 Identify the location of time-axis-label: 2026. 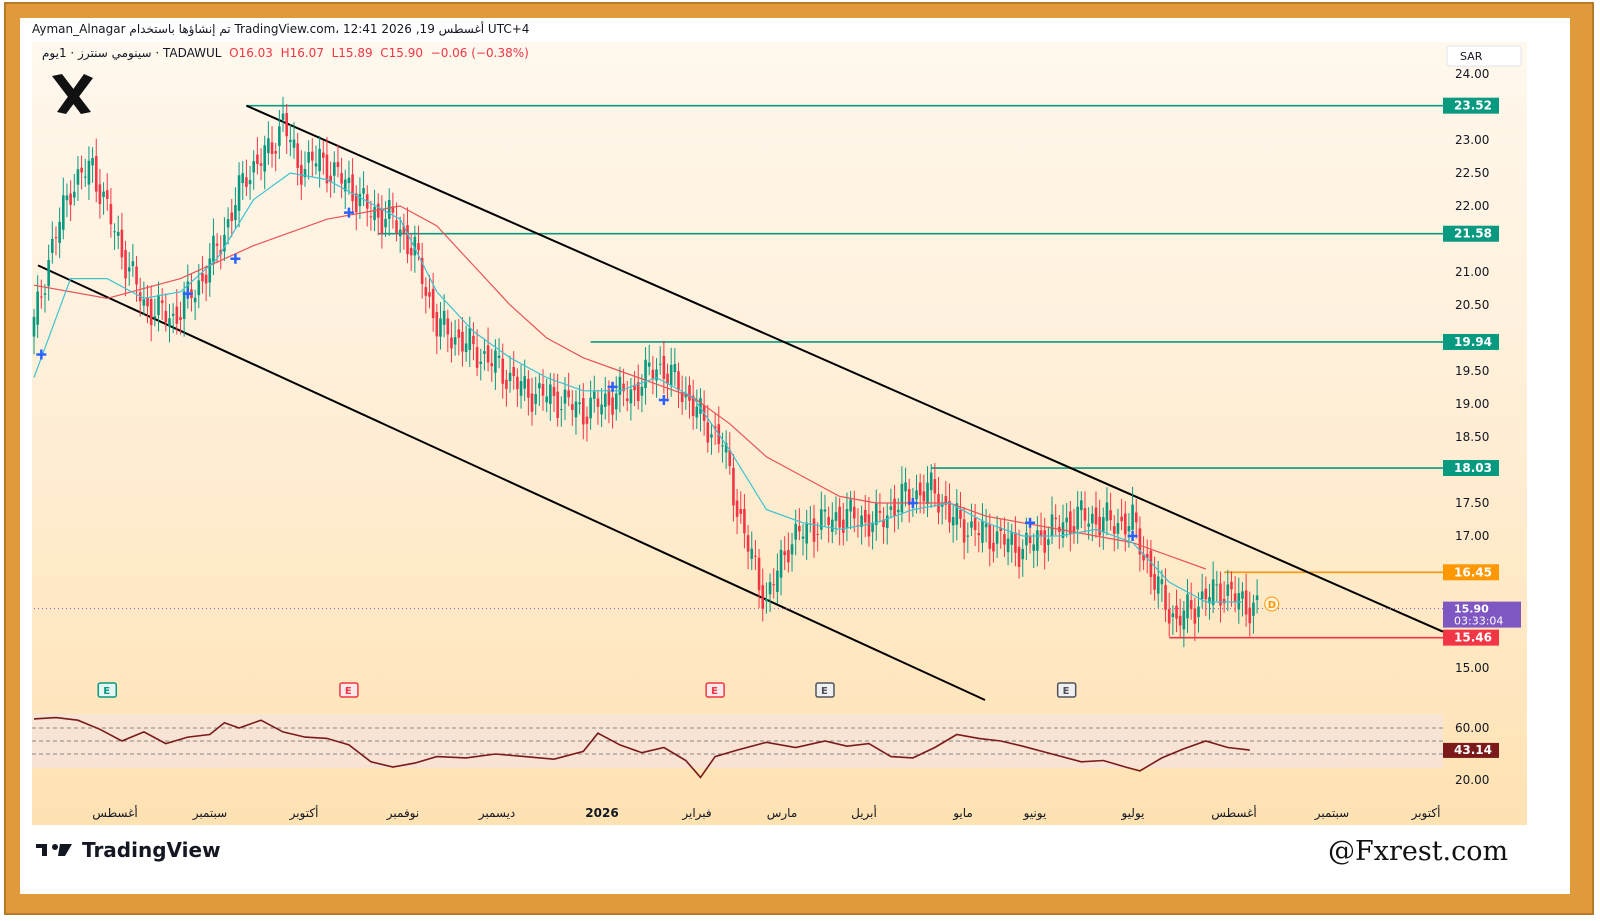
(601, 813).